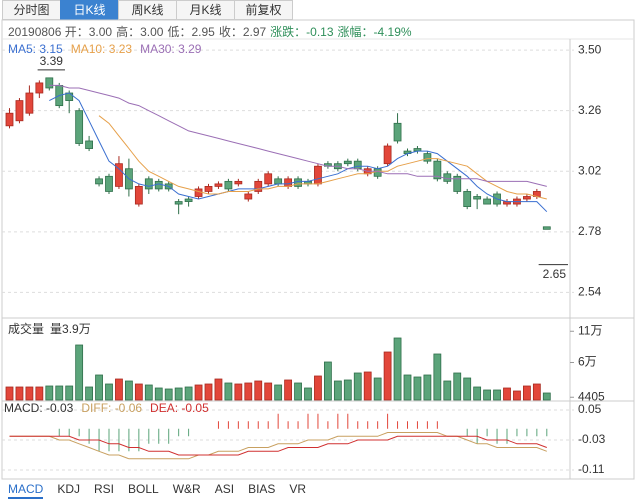 This screenshot has height=502, width=635. What do you see at coordinates (587, 362) in the screenshot?
I see `y-tick-label: 6万` at bounding box center [587, 362].